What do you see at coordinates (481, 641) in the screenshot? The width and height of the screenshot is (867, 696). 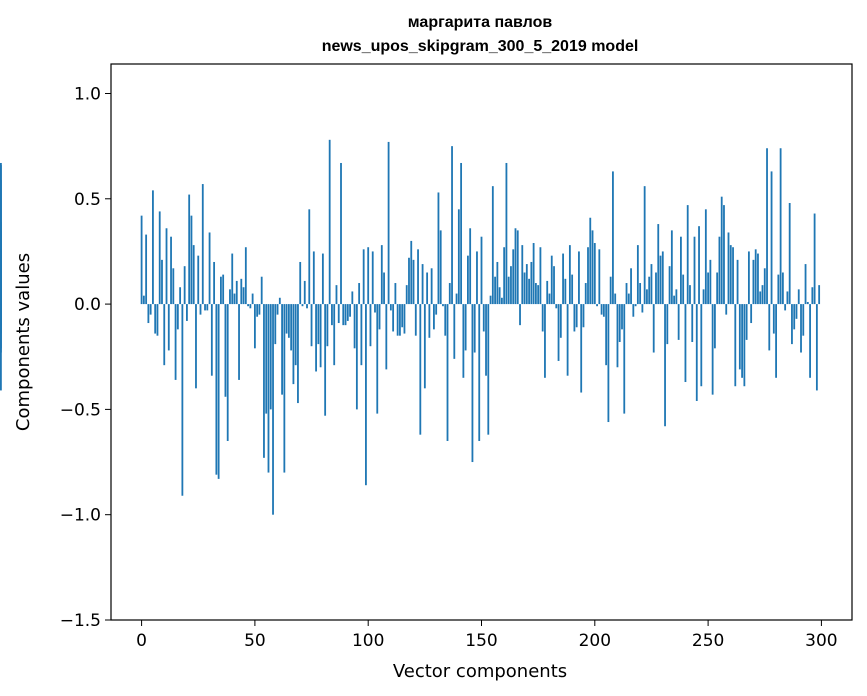 I see `x-tick-label: 150` at bounding box center [481, 641].